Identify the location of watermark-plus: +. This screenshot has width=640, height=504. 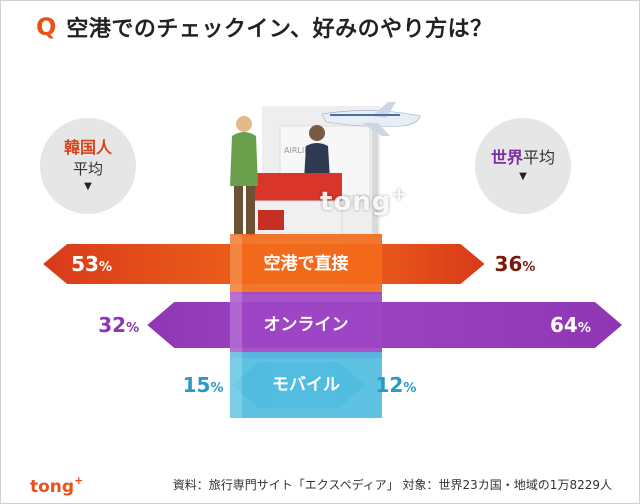
(399, 194).